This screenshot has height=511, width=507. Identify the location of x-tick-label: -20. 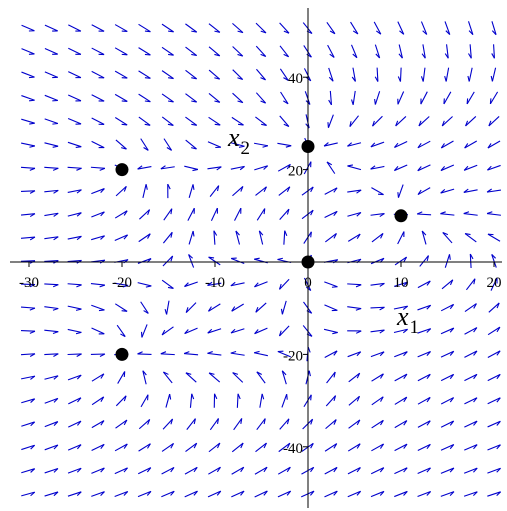
(122, 283).